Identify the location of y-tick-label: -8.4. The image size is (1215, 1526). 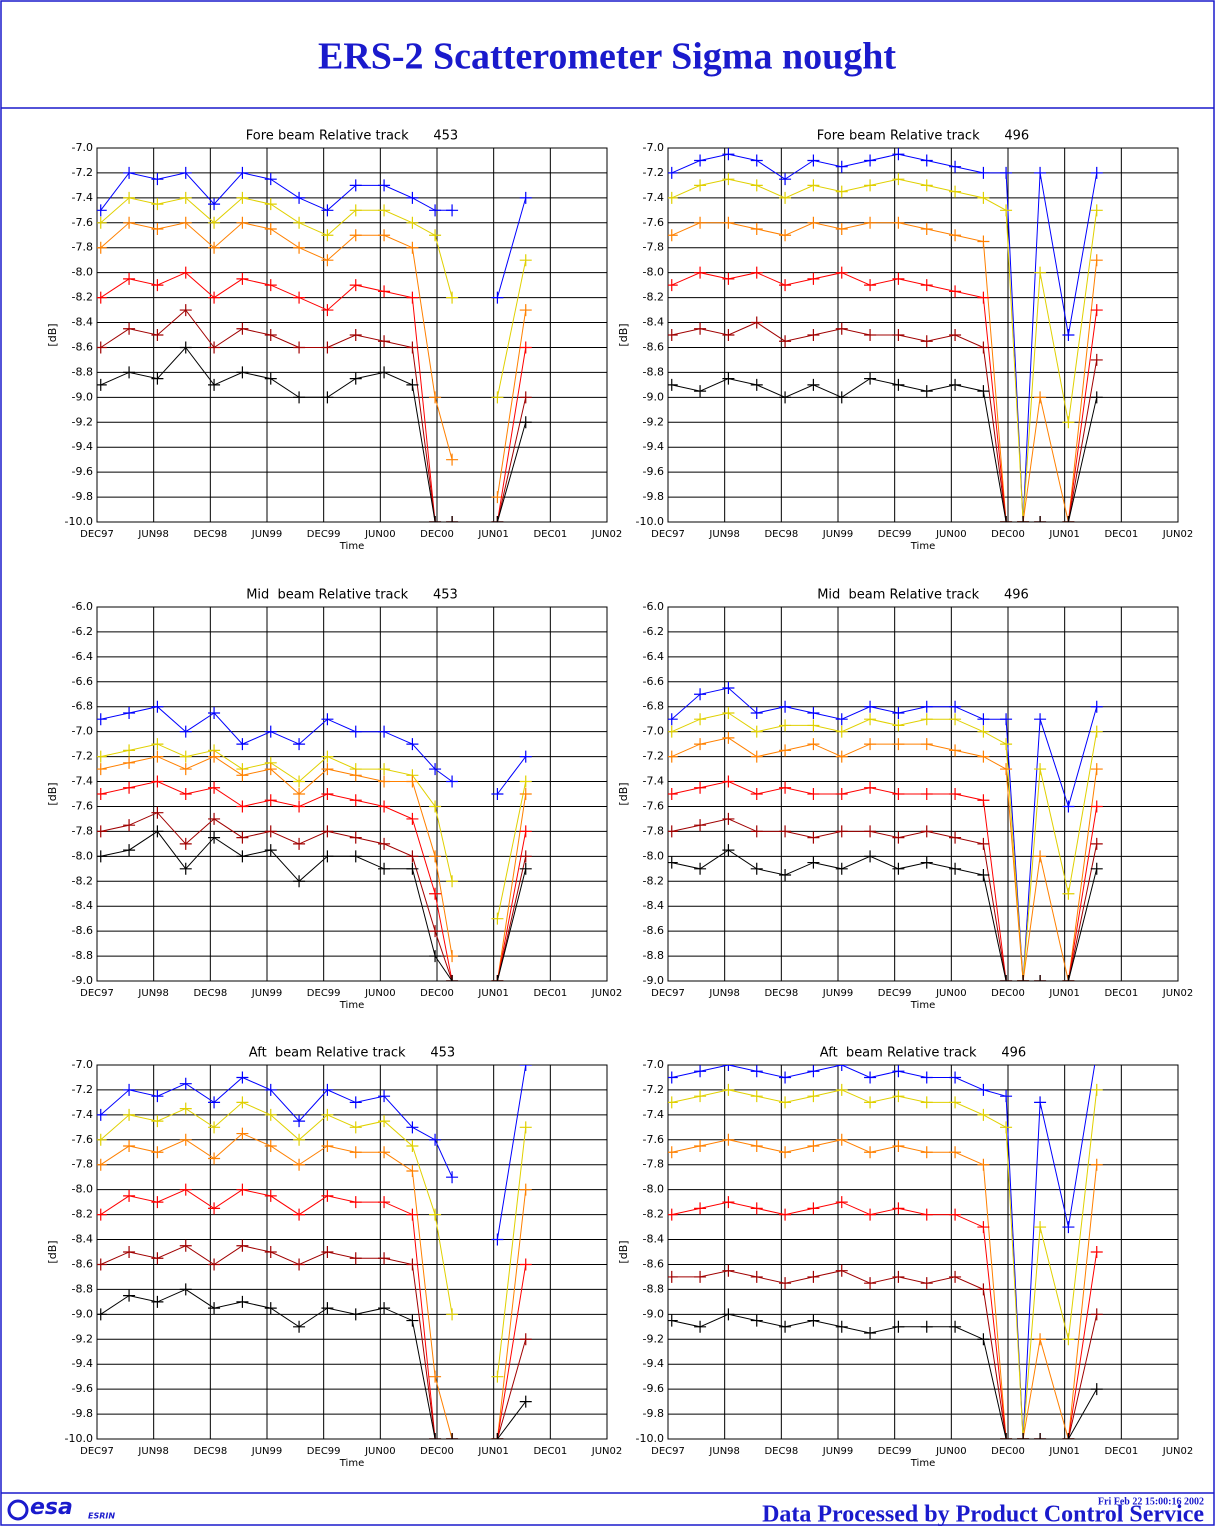
(653, 1239).